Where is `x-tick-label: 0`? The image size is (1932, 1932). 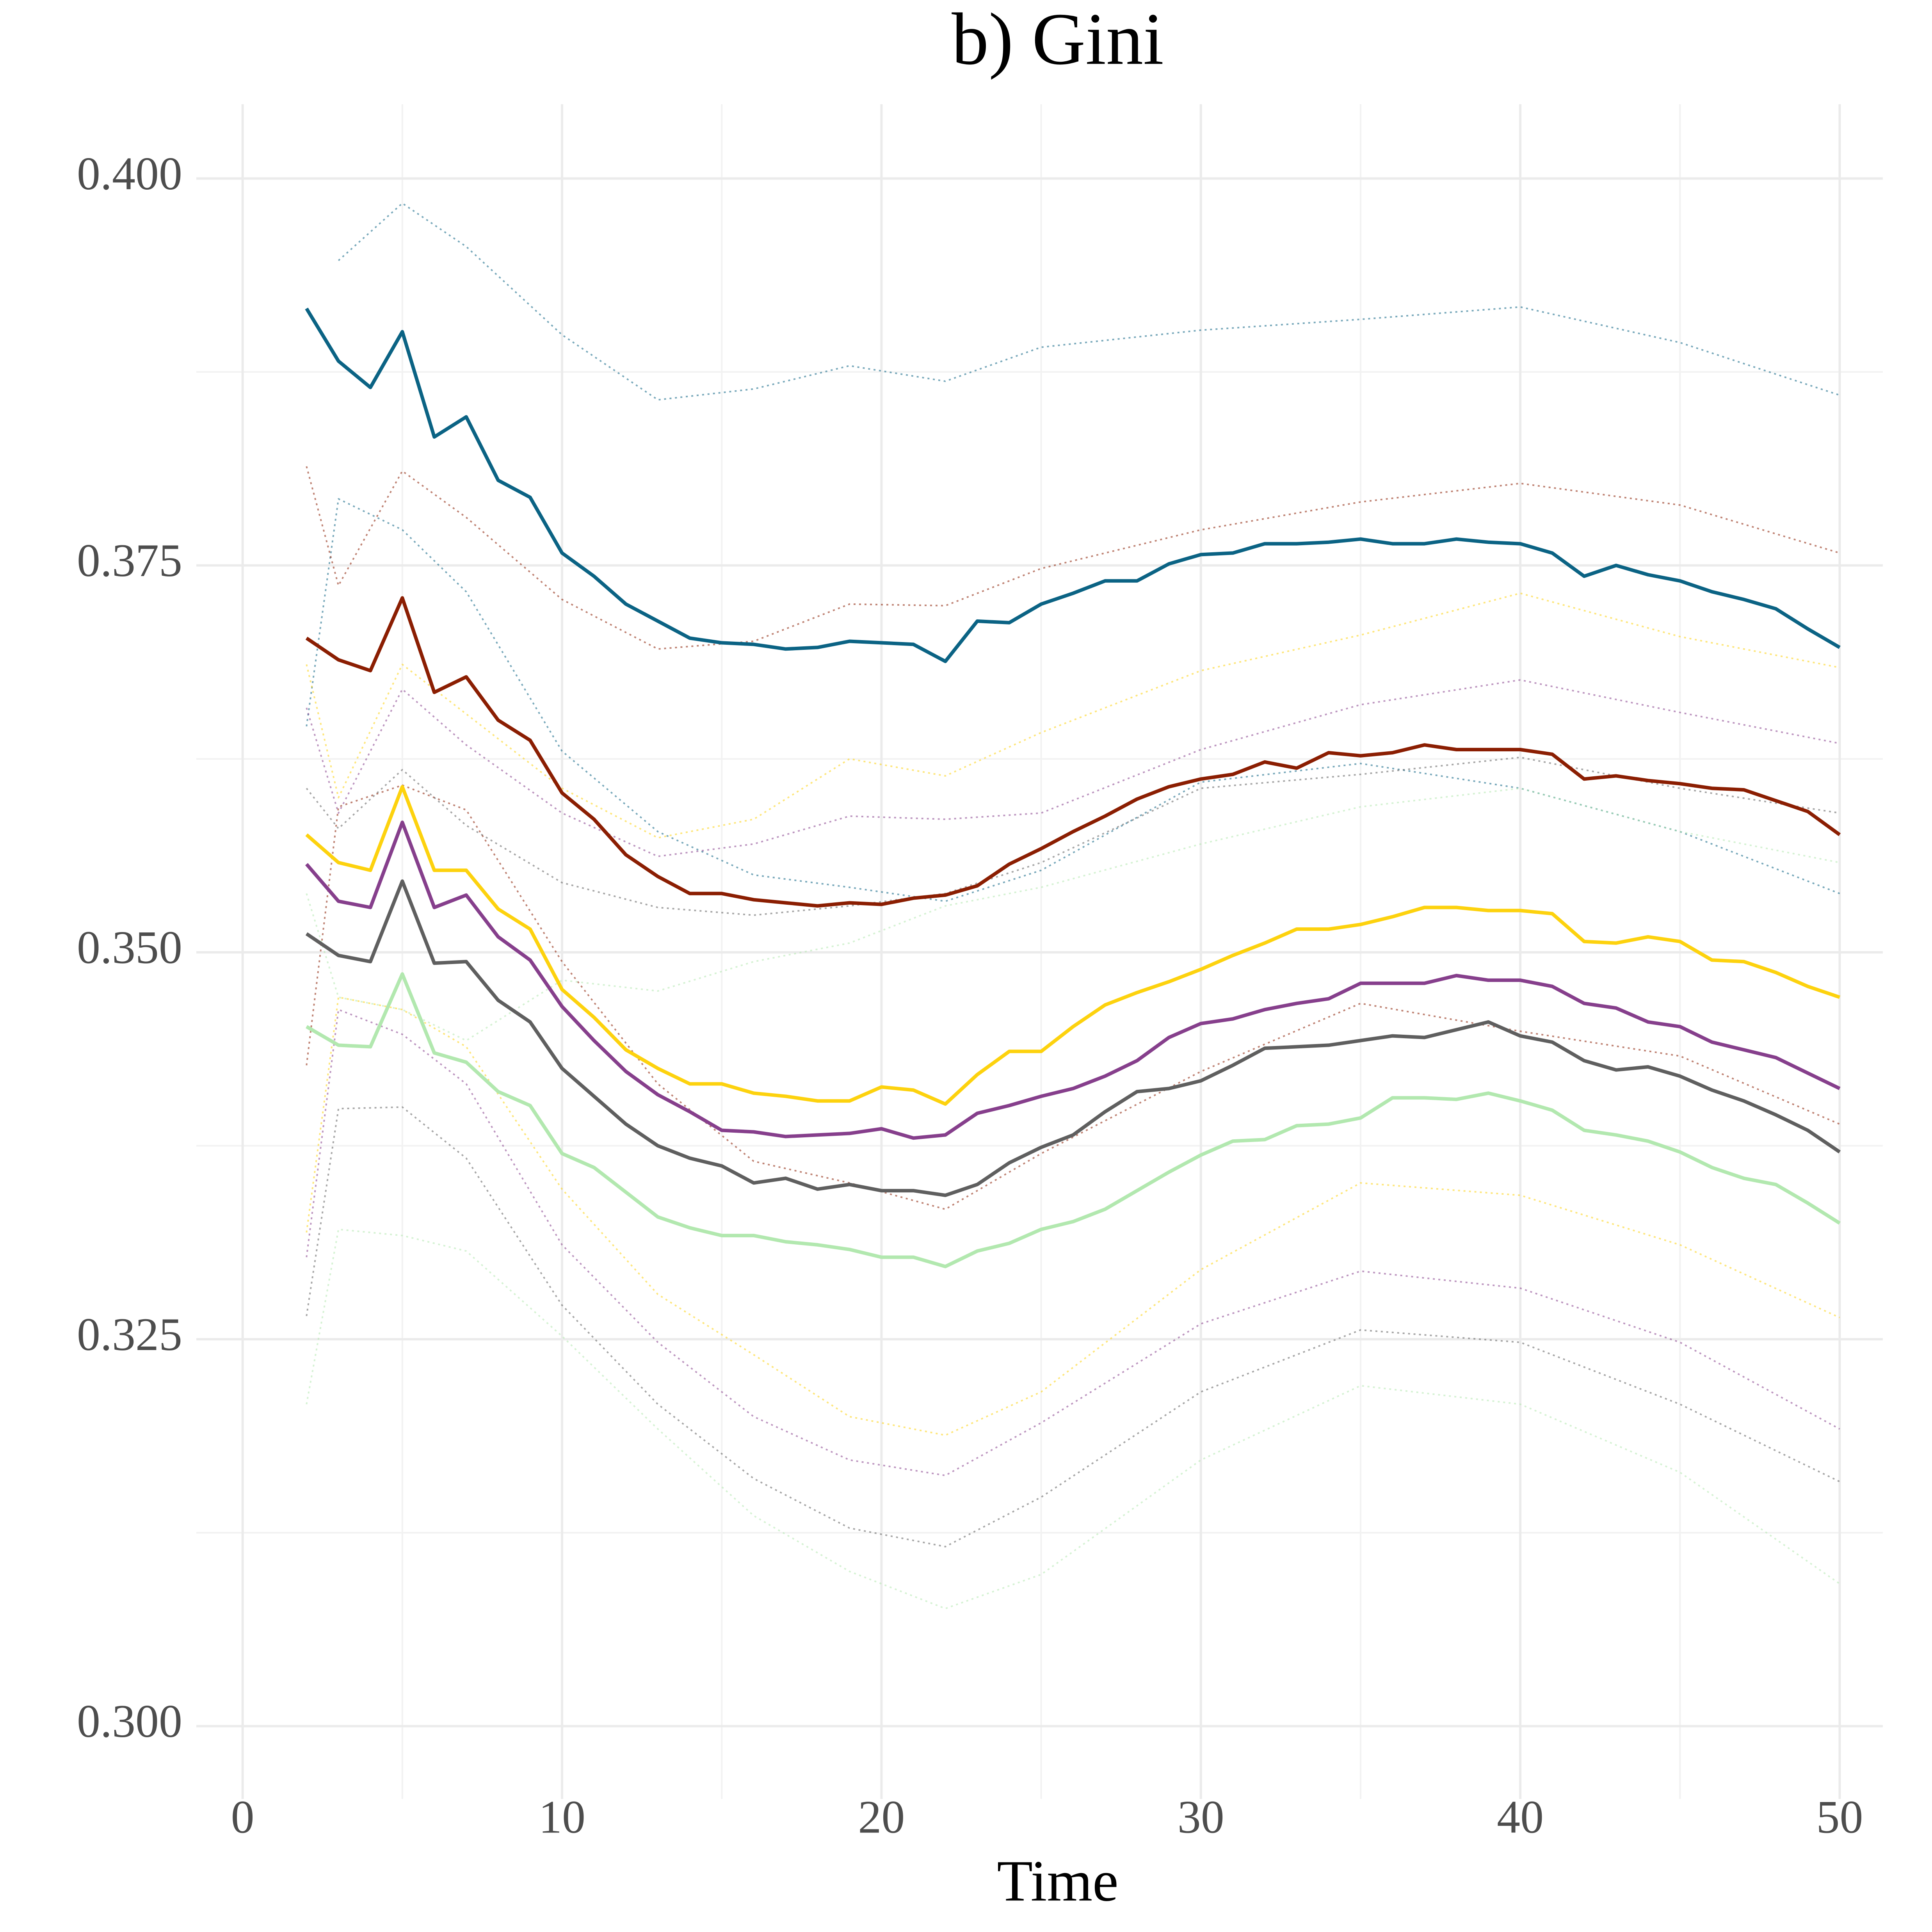 x-tick-label: 0 is located at coordinates (242, 1817).